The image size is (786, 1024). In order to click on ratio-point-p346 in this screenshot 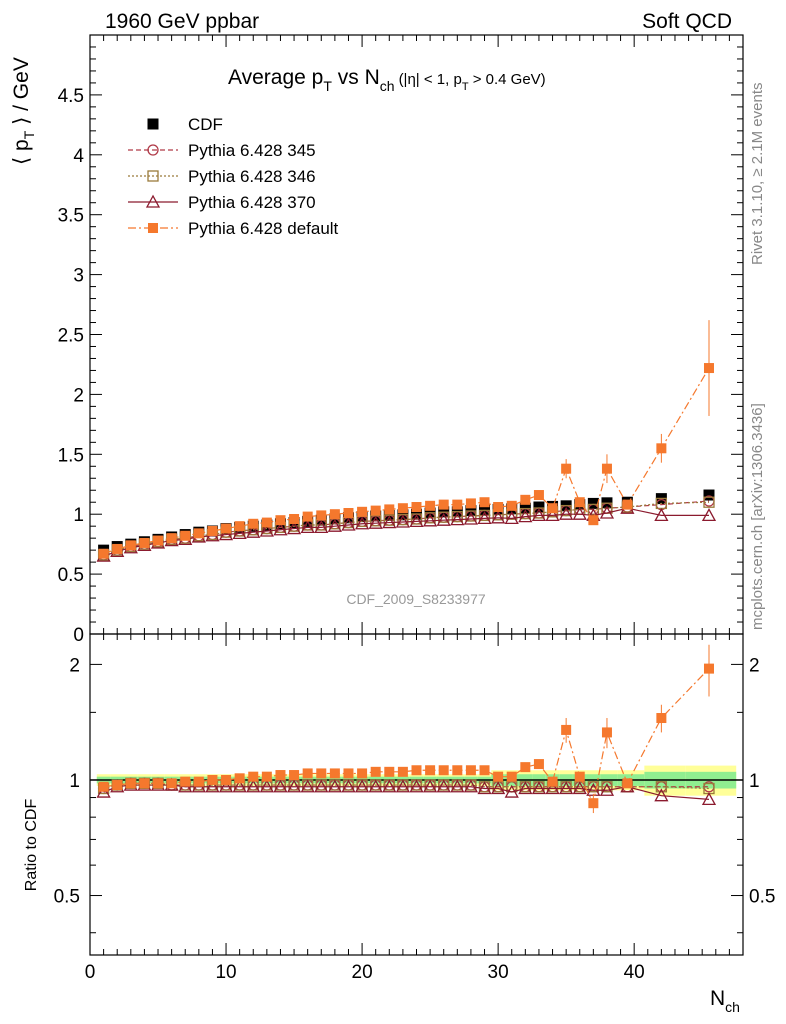, I will do `click(607, 787)`.